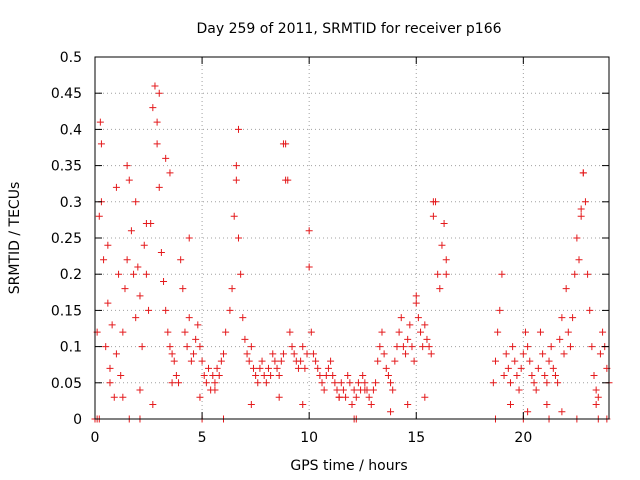  What do you see at coordinates (416, 438) in the screenshot?
I see `x-tick-label: 15` at bounding box center [416, 438].